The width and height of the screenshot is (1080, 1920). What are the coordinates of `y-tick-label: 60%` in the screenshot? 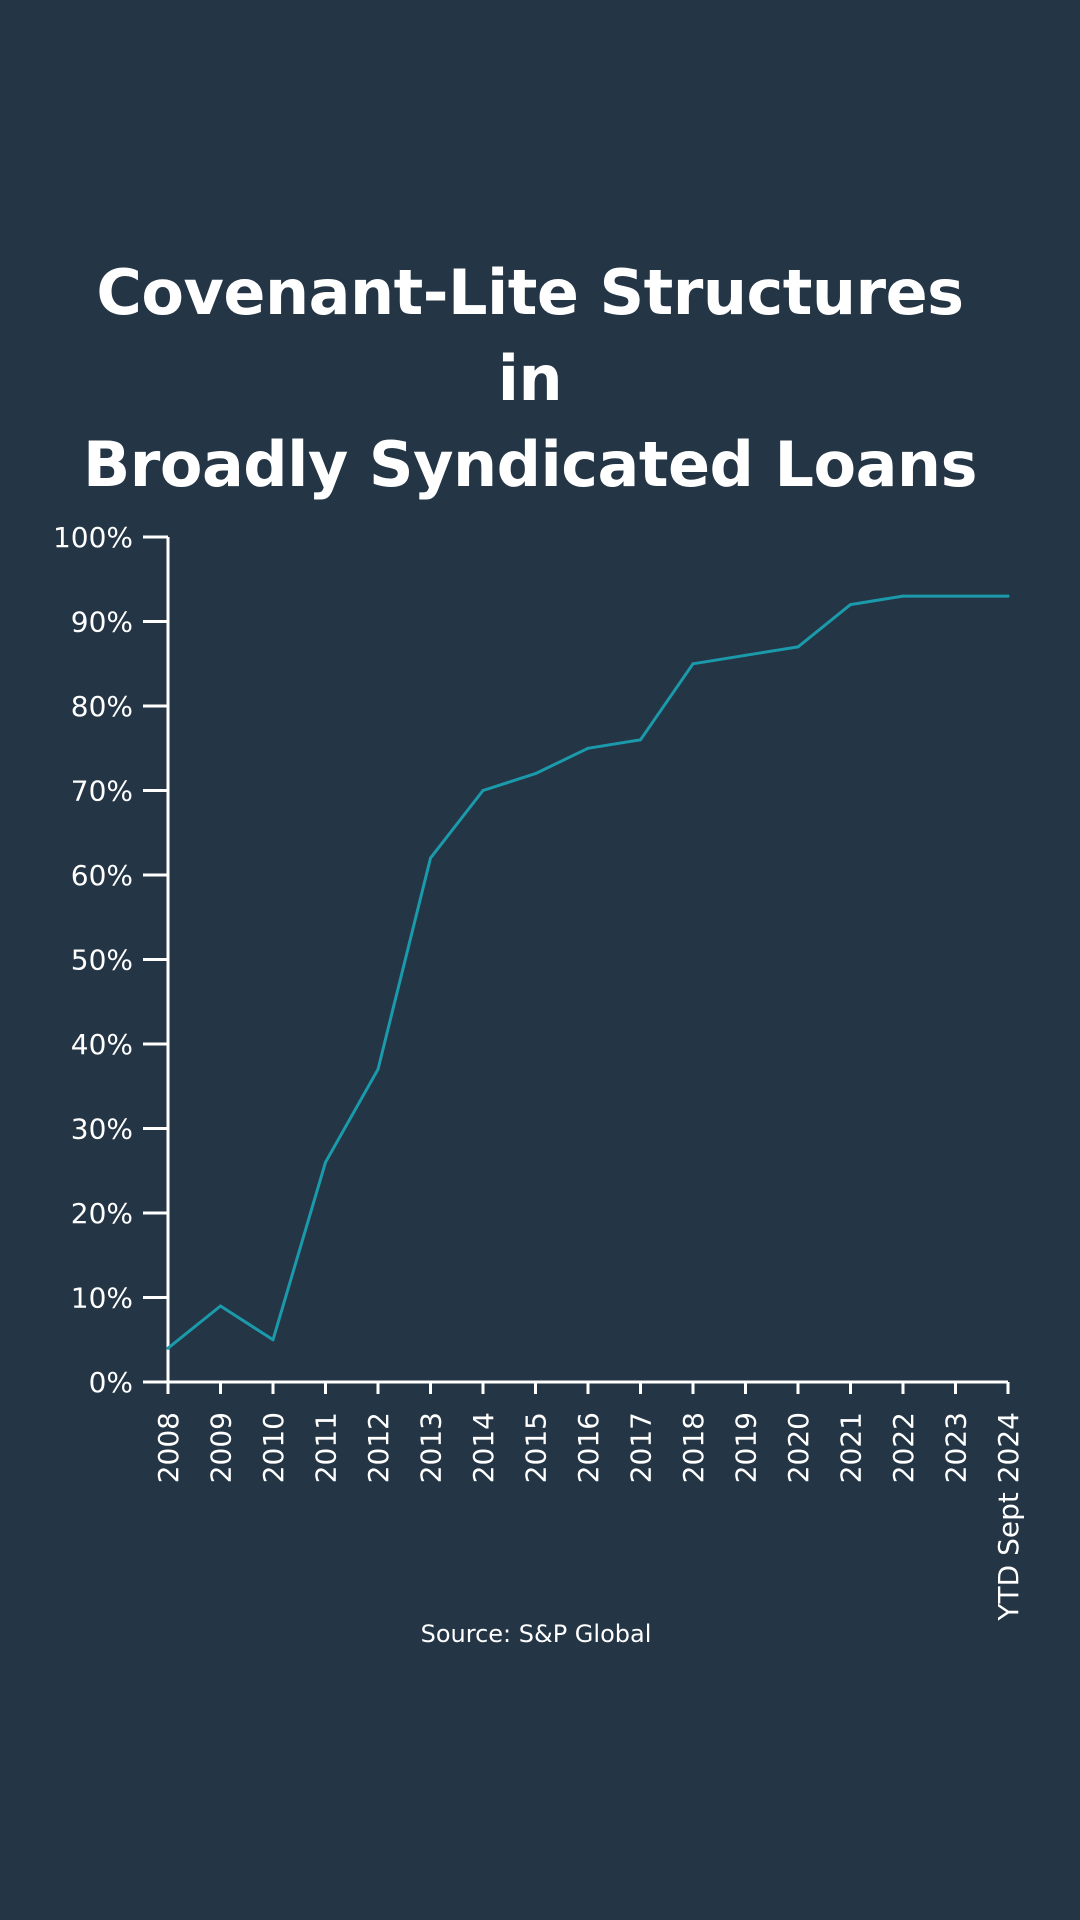 It's located at (102, 875).